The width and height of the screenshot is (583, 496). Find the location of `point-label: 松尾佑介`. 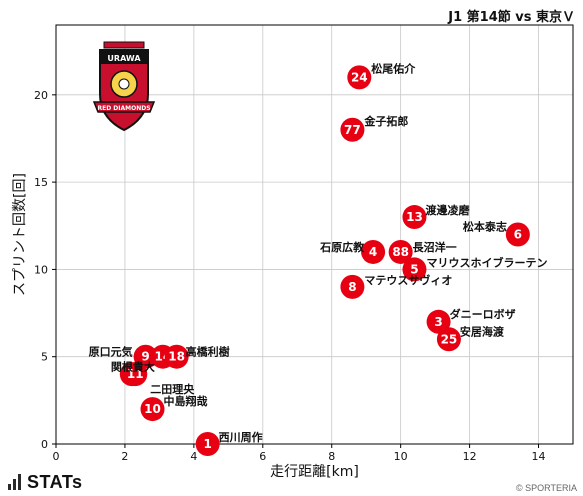

point-label: 松尾佑介 is located at coordinates (393, 68).